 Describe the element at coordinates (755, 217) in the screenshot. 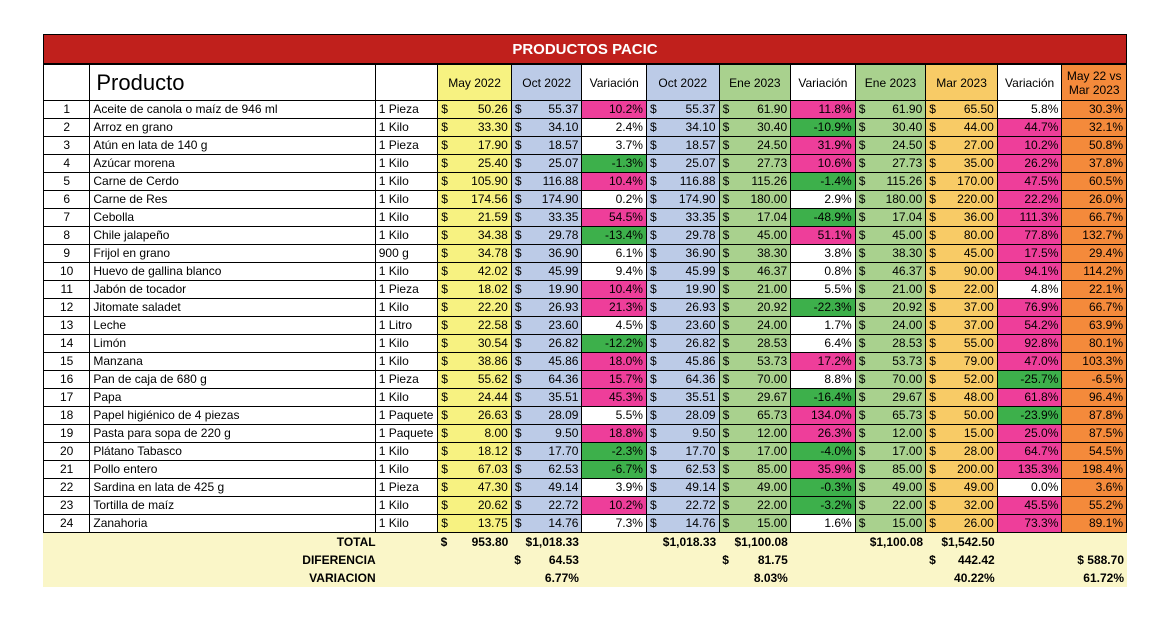

I see `price-ene2023: $17.04` at that location.